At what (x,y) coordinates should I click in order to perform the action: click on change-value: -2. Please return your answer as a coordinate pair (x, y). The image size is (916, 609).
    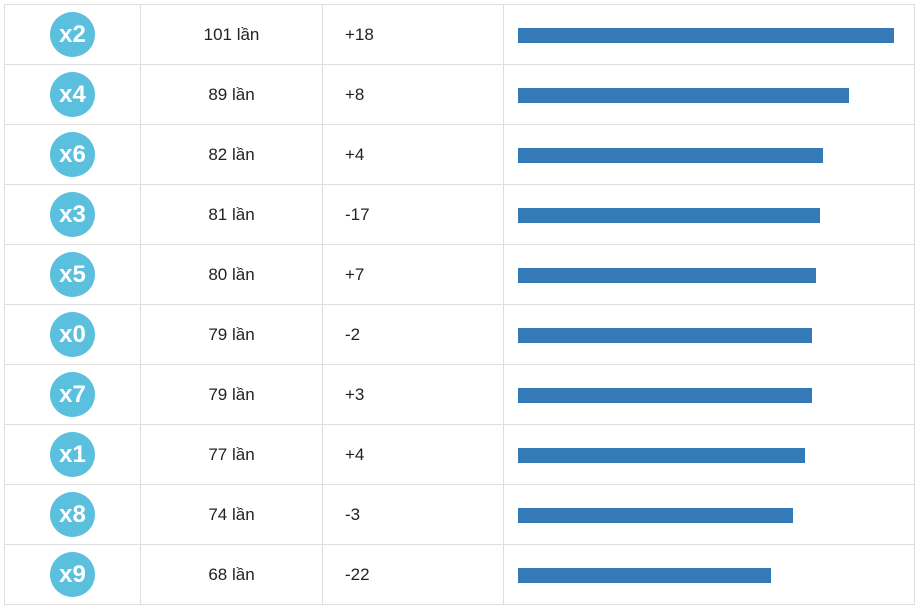
    Looking at the image, I should click on (353, 334).